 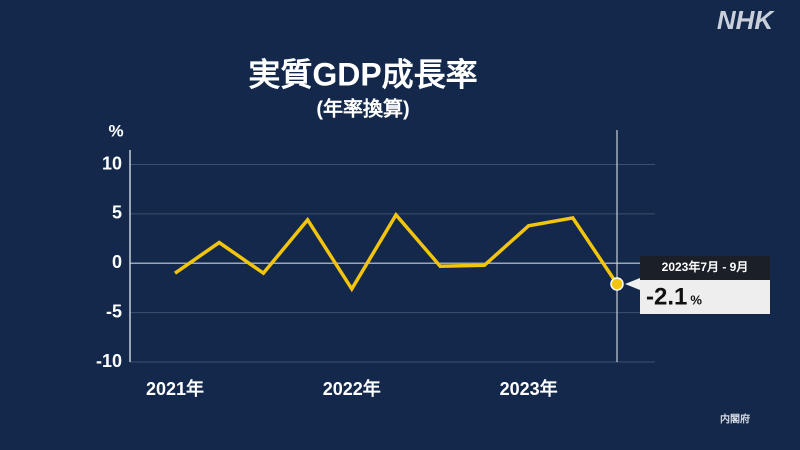 What do you see at coordinates (705, 297) in the screenshot?
I see `callout-body` at bounding box center [705, 297].